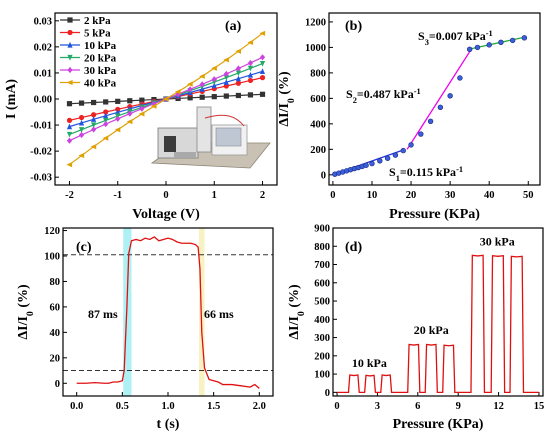 The height and width of the screenshot is (437, 550). Describe the element at coordinates (41, 152) in the screenshot. I see `panel-a-y-tick-label: -0.02` at that location.